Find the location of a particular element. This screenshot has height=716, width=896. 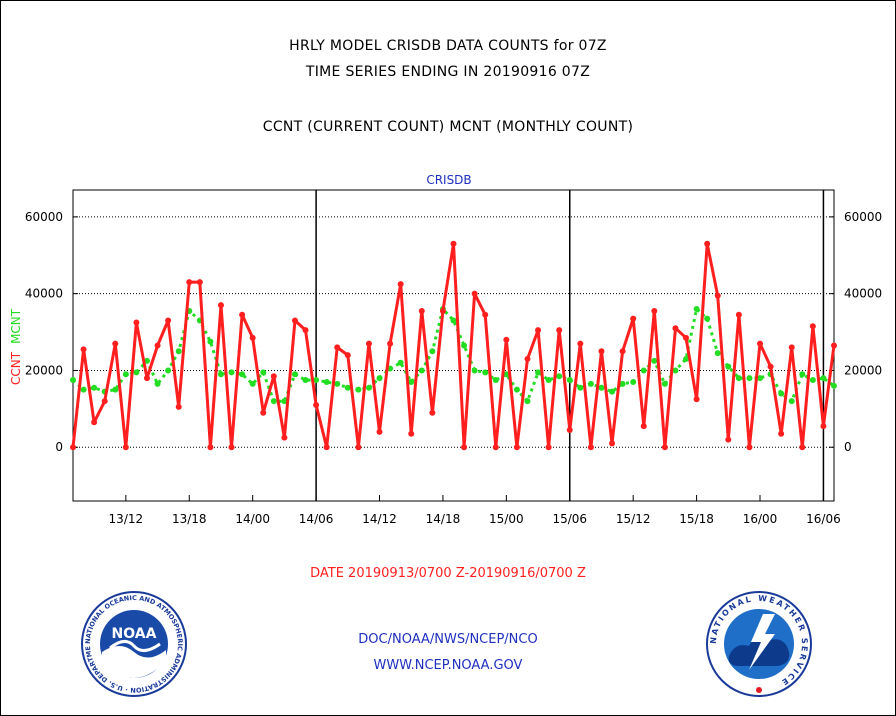

footer-website: WWW.NCEP.NOAA.GOV is located at coordinates (448, 665).